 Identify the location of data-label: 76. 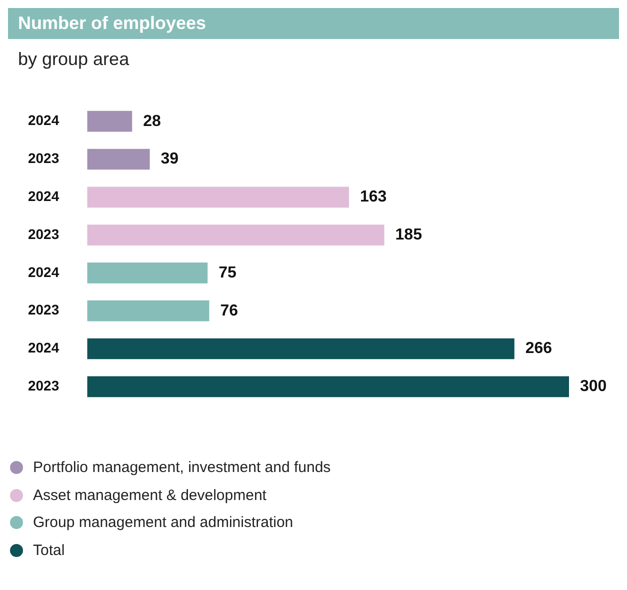
(229, 311).